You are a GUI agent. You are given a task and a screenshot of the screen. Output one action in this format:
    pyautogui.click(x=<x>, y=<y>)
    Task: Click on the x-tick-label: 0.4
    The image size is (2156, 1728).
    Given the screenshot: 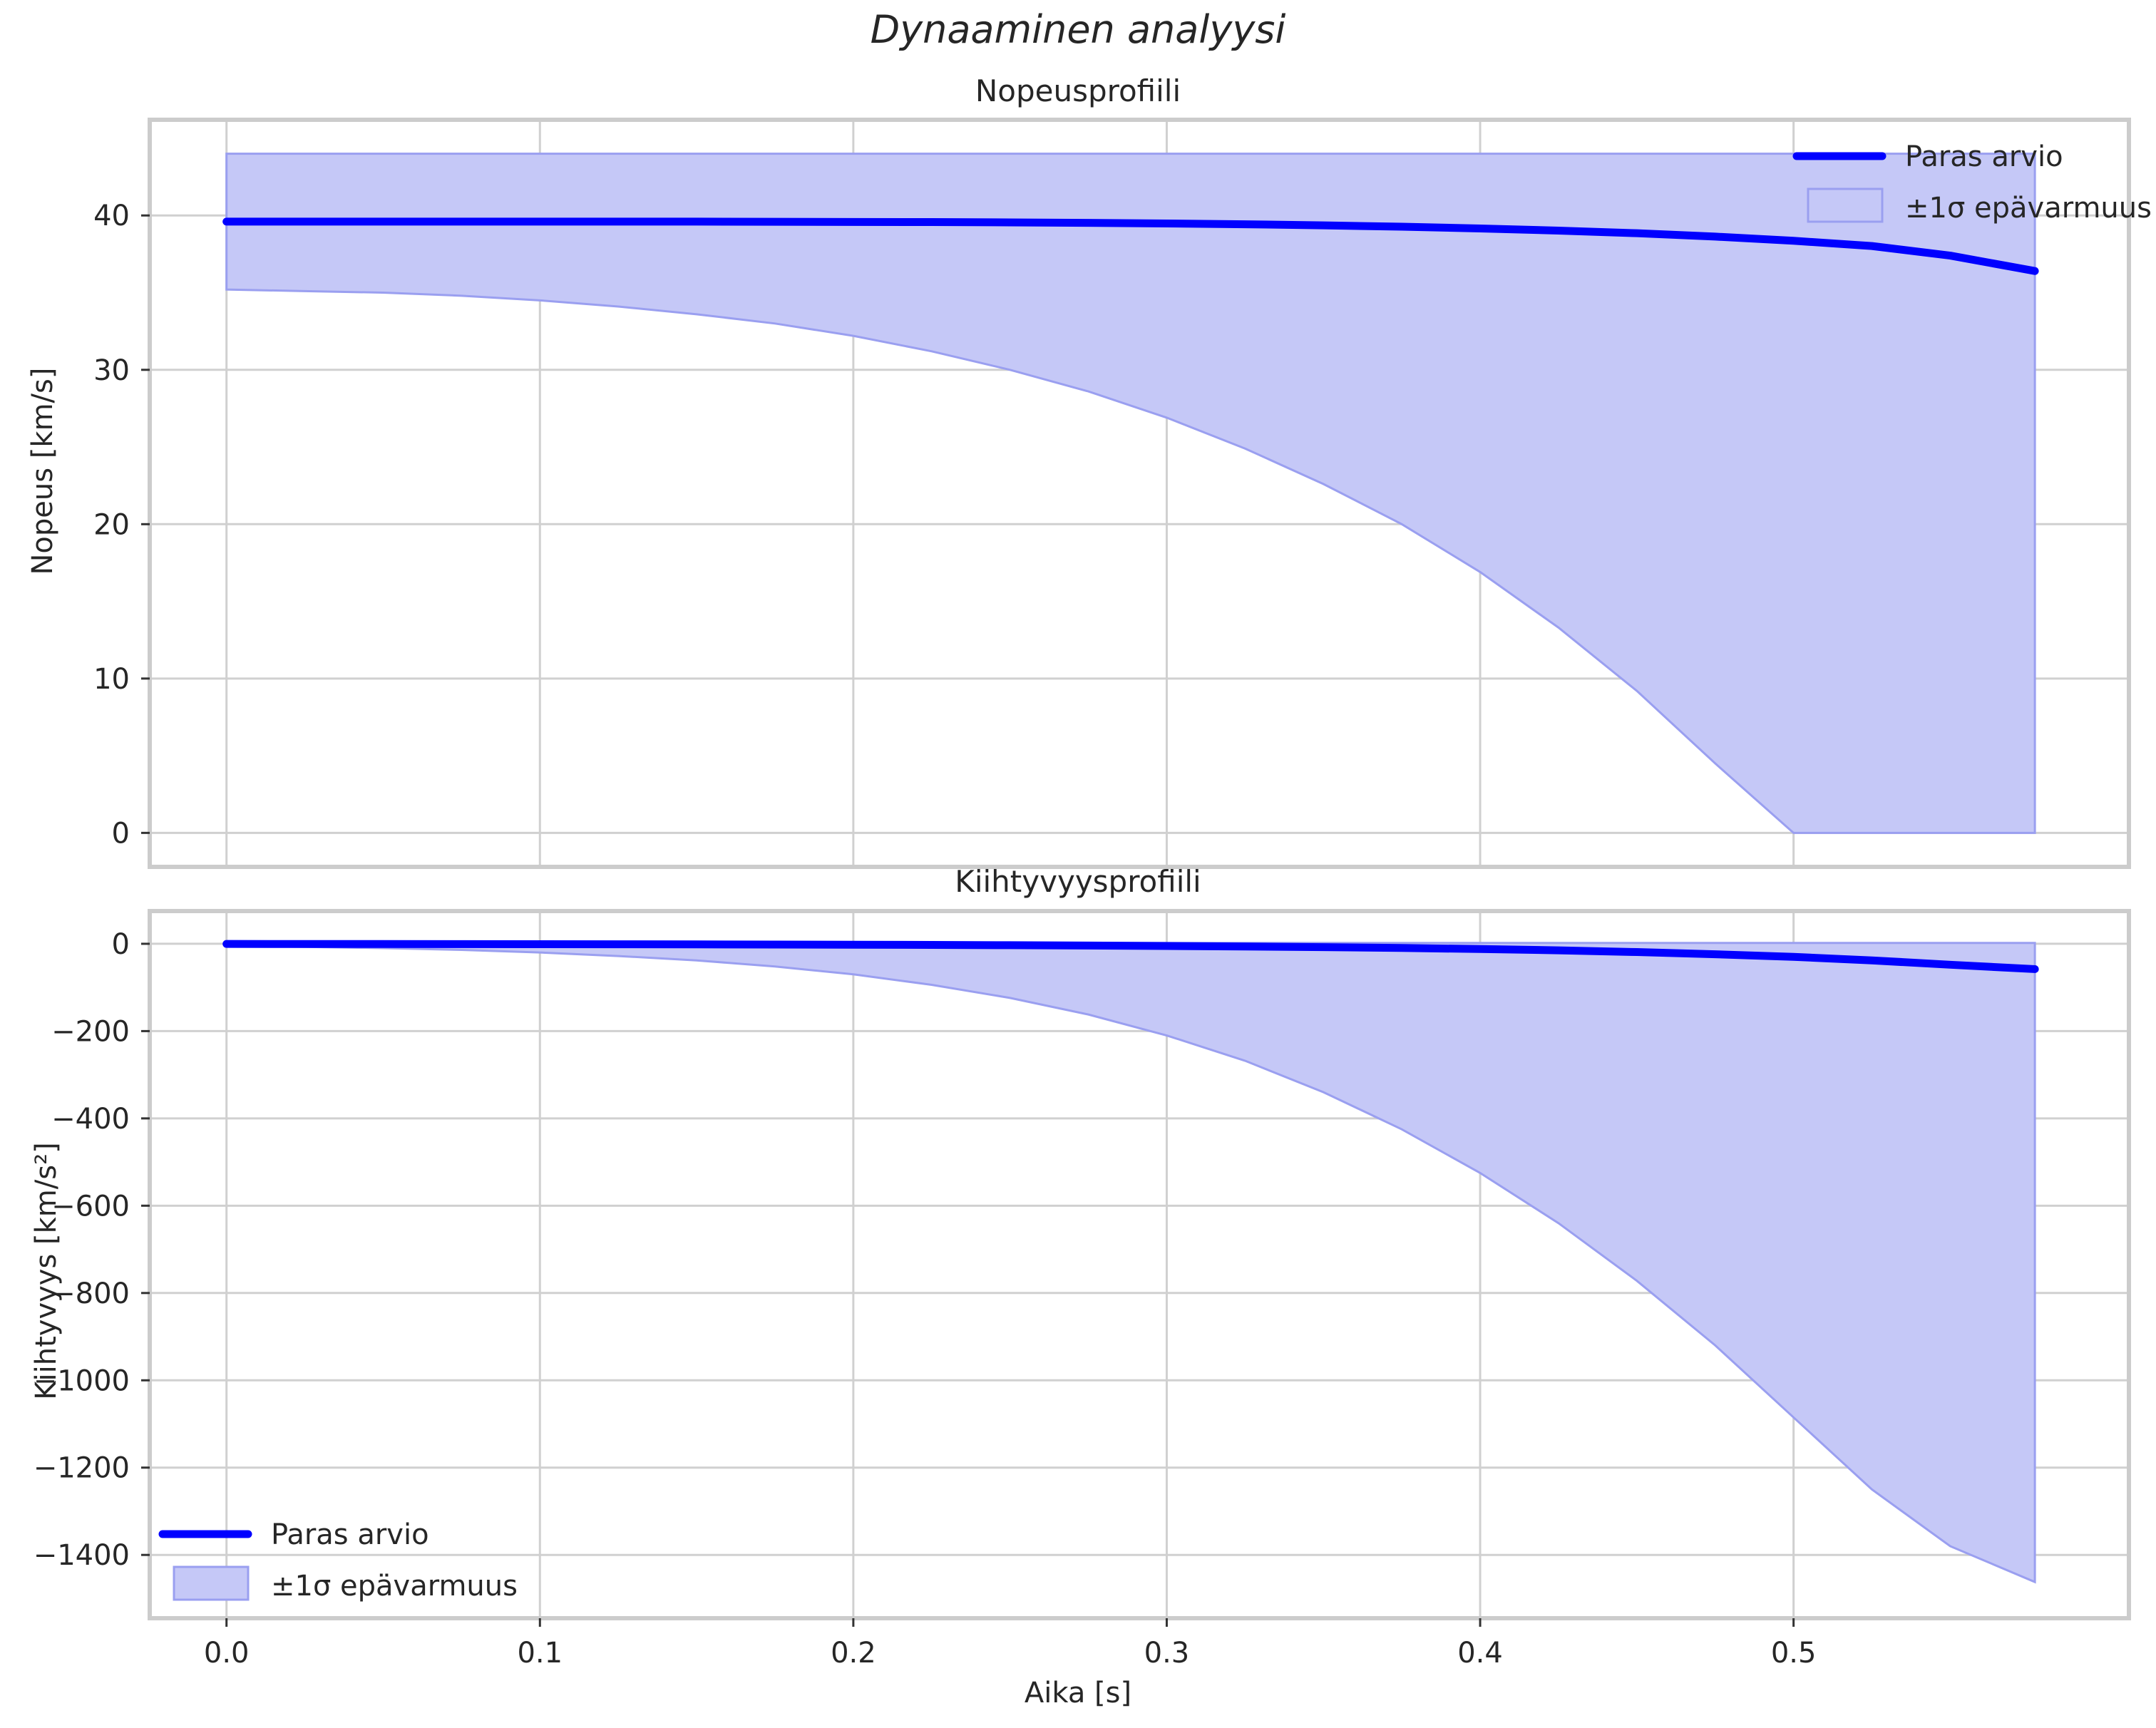 What is the action you would take?
    pyautogui.click(x=1480, y=1653)
    